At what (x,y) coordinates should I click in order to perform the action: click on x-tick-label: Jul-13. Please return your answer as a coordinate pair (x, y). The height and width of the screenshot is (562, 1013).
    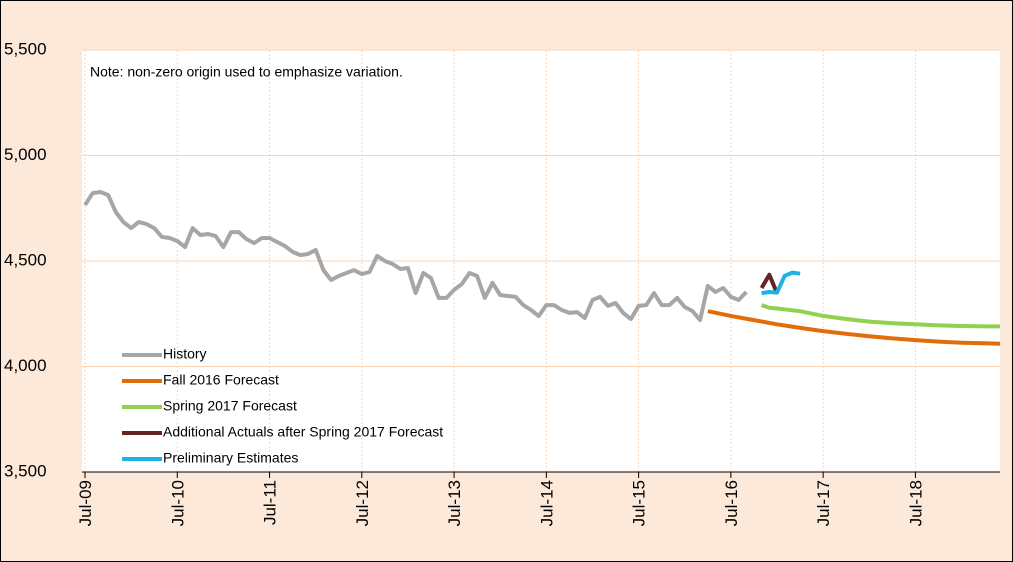
    Looking at the image, I should click on (454, 503).